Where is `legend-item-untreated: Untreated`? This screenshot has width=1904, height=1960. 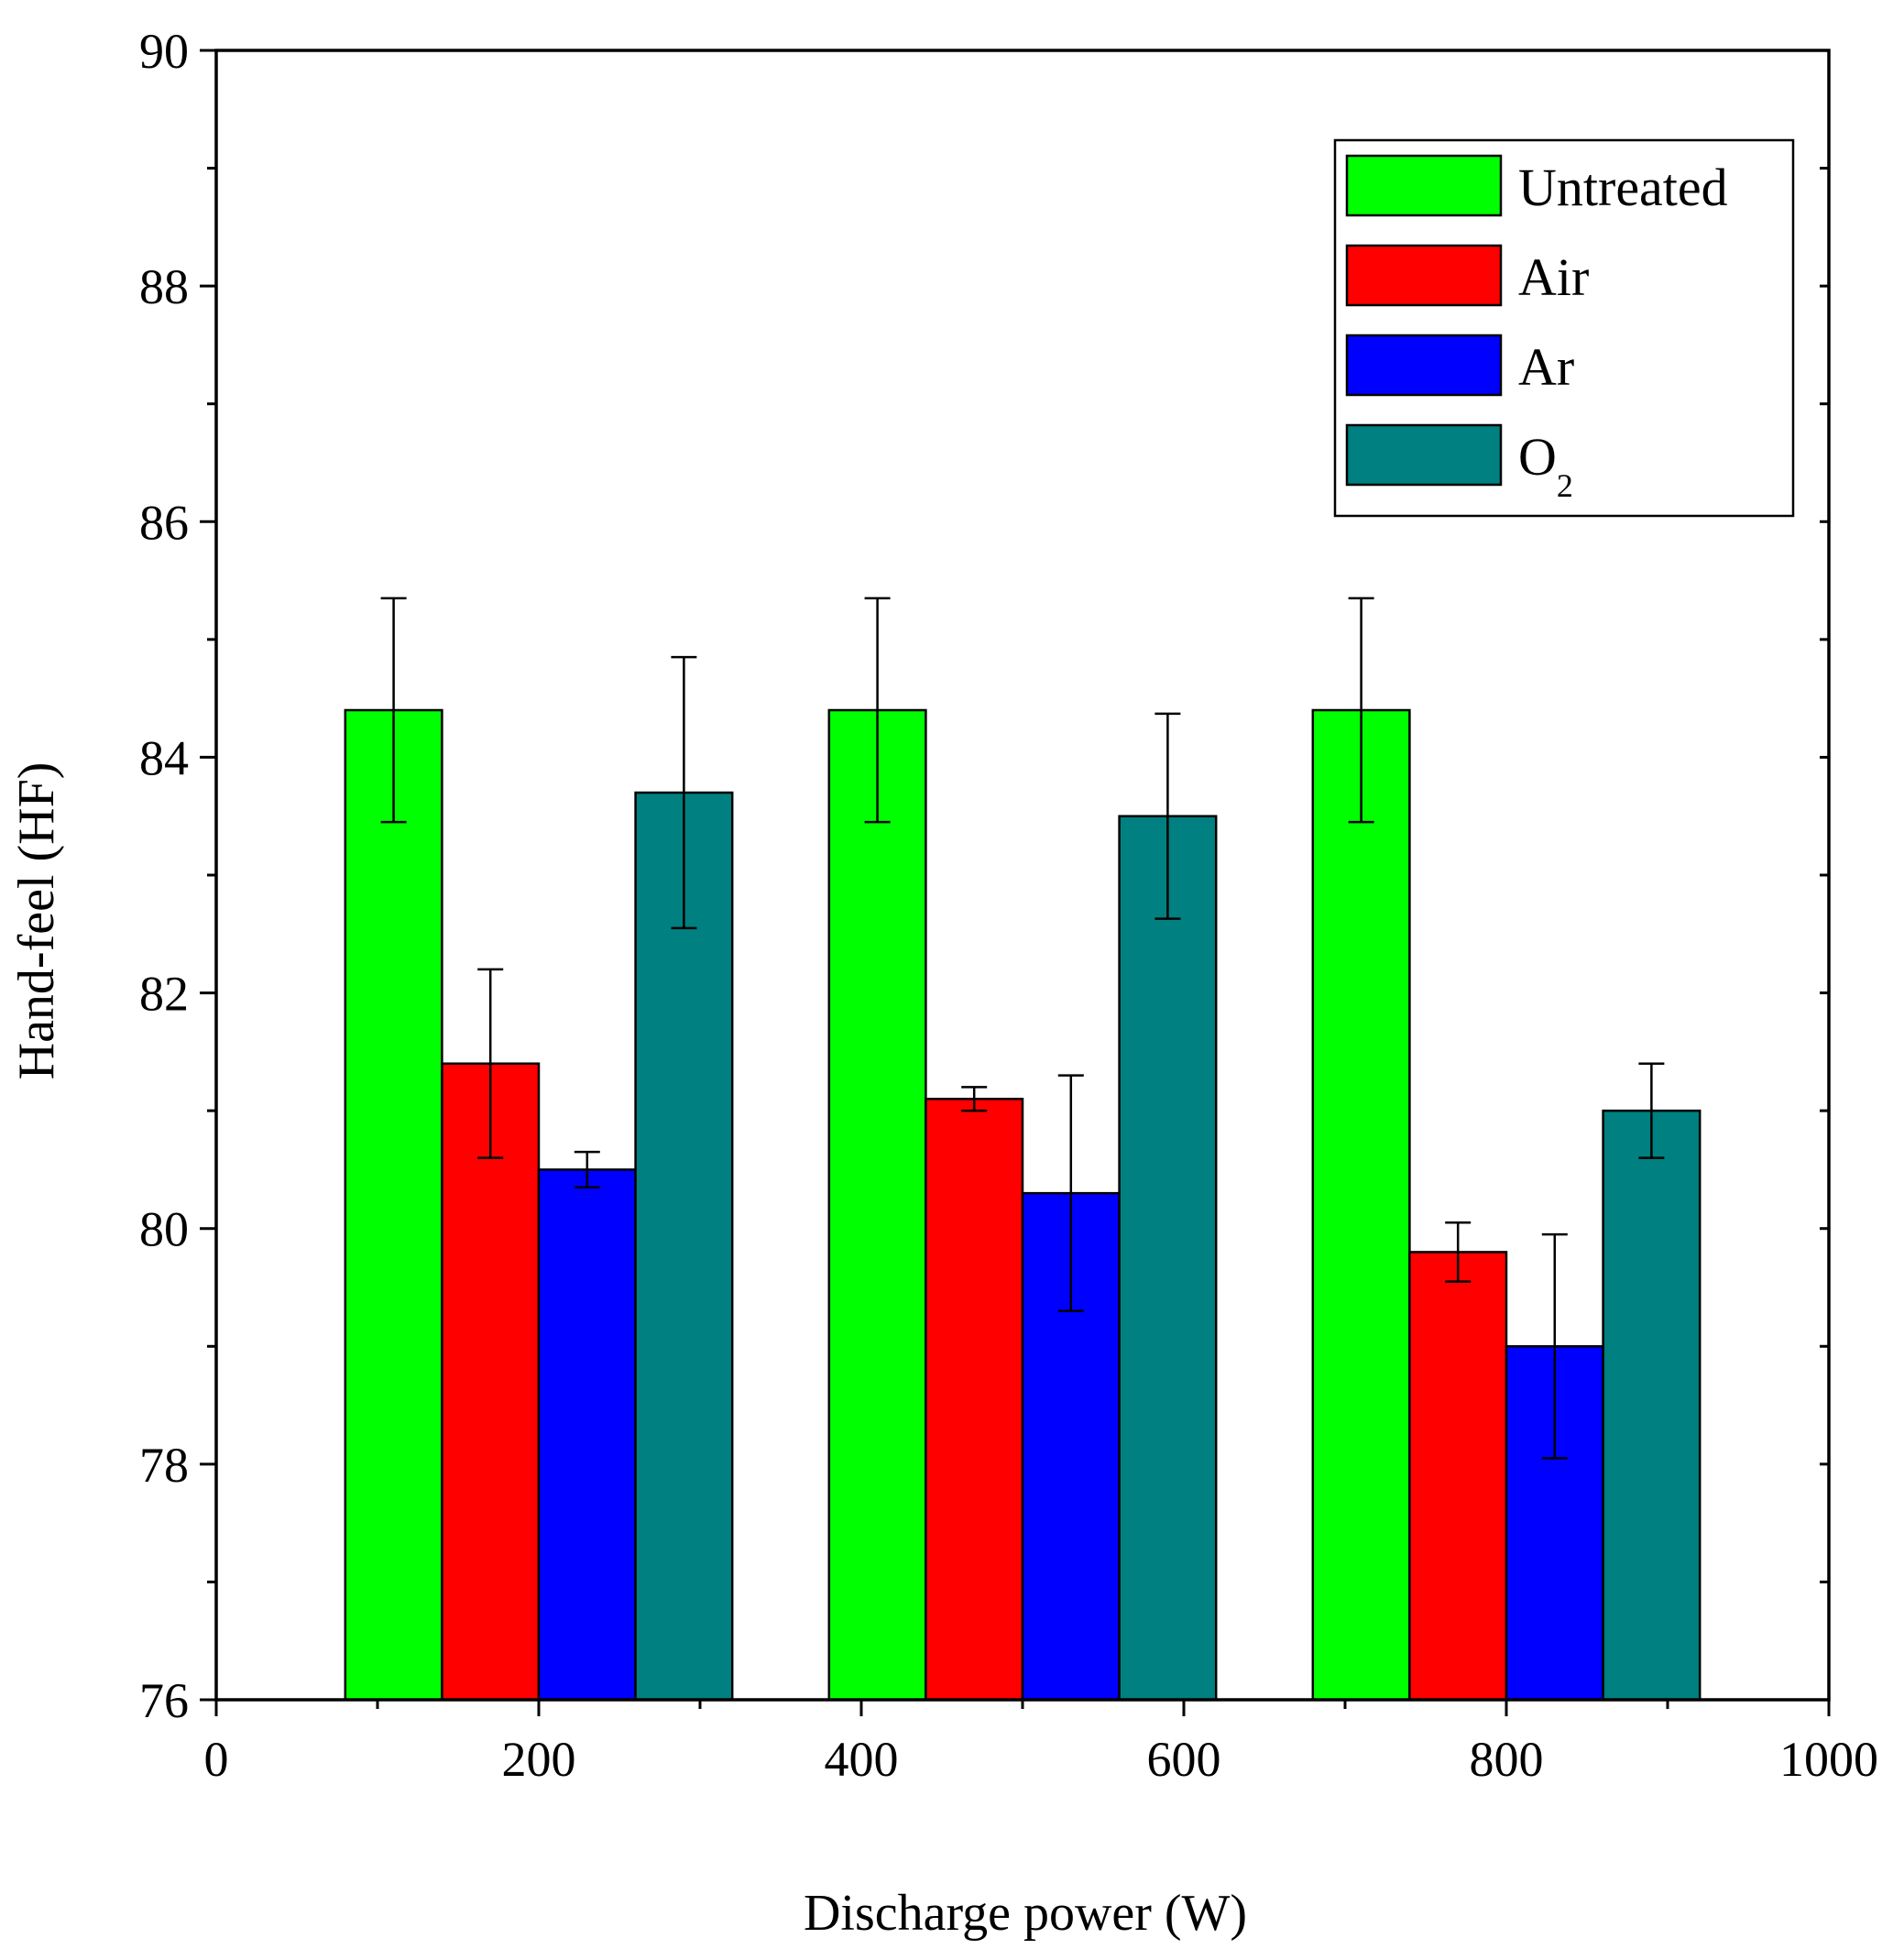 legend-item-untreated: Untreated is located at coordinates (1536, 185).